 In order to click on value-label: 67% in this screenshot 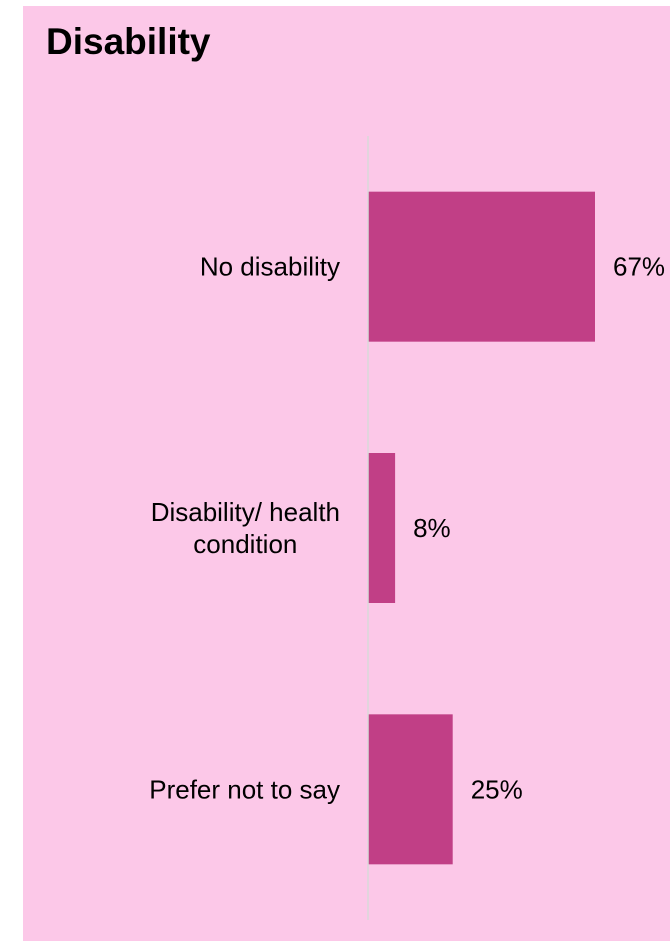, I will do `click(639, 267)`.